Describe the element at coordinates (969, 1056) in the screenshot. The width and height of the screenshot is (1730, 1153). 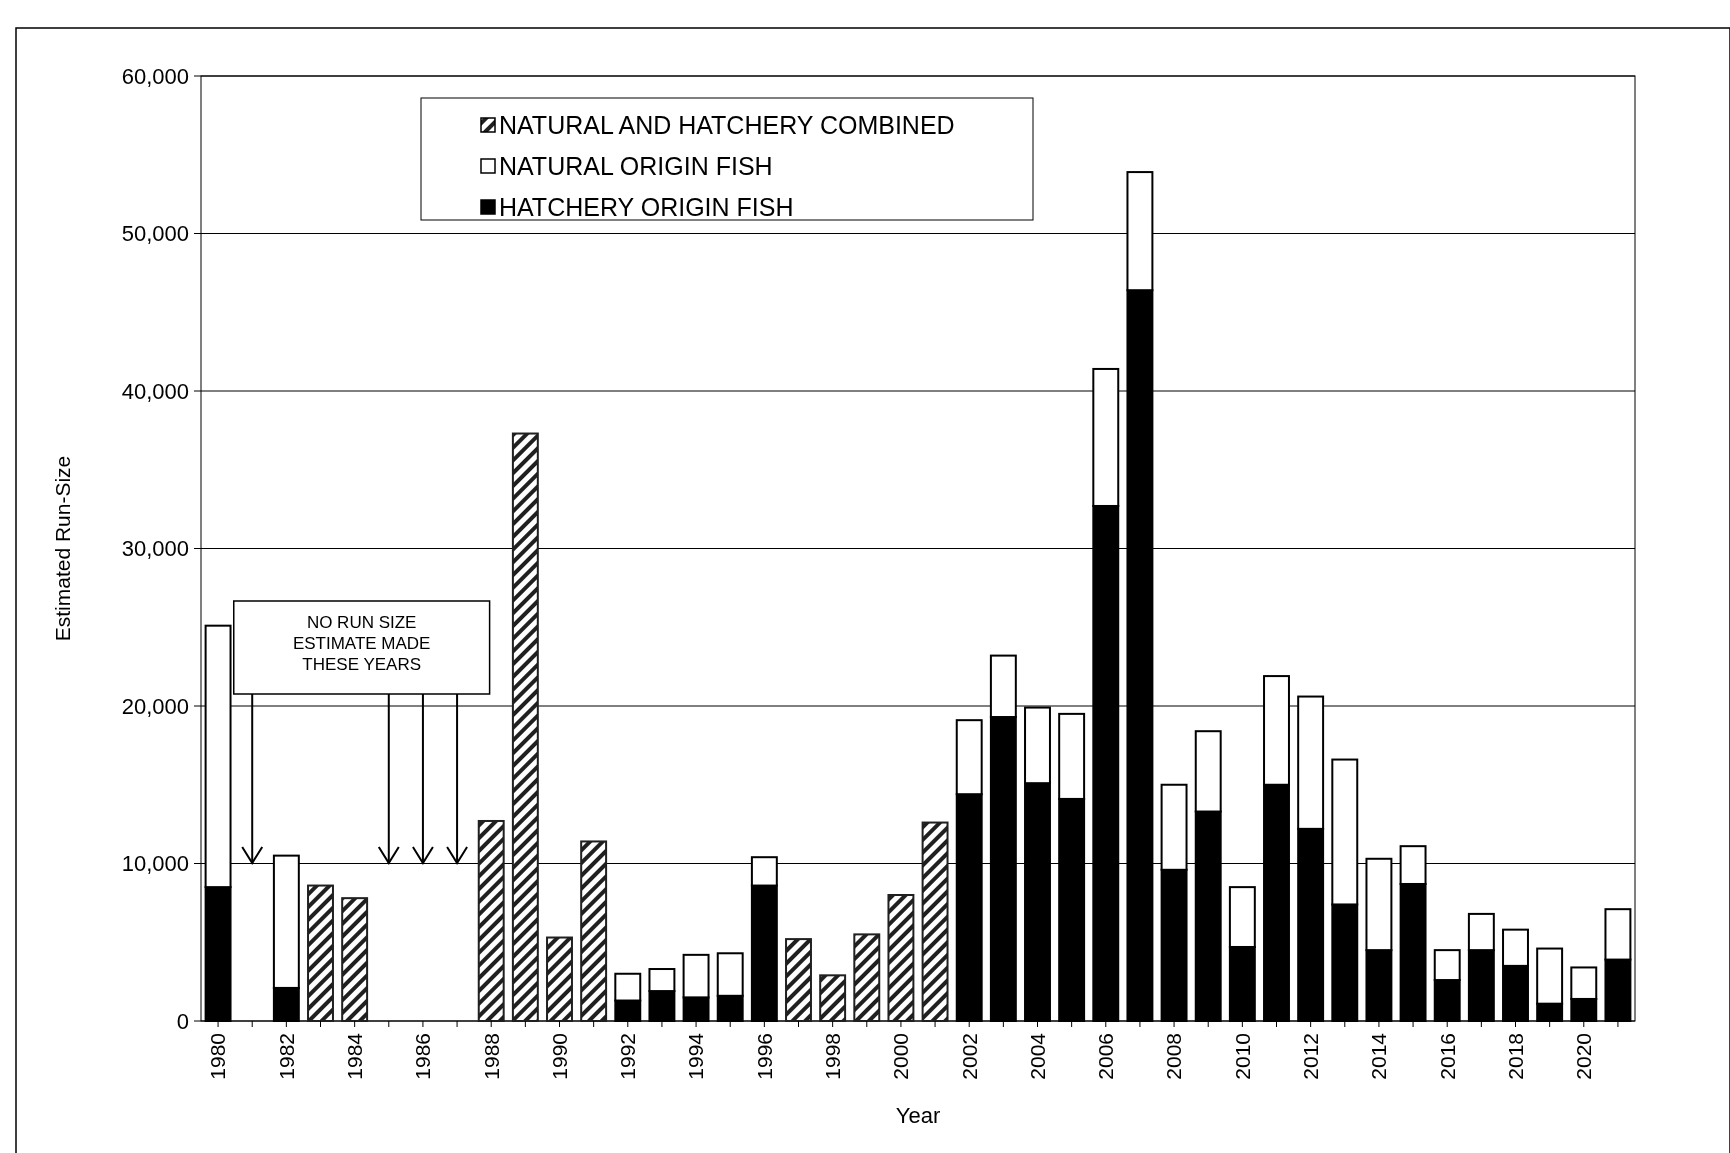
I see `x-tick-label: 2002` at that location.